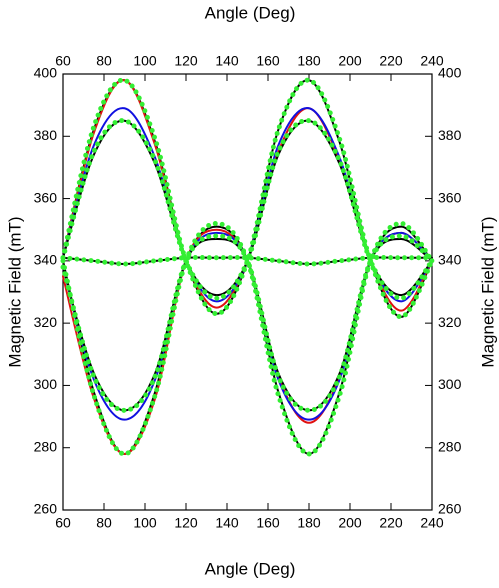 This screenshot has width=499, height=588. Describe the element at coordinates (46, 197) in the screenshot. I see `y-tick-label: 360` at that location.